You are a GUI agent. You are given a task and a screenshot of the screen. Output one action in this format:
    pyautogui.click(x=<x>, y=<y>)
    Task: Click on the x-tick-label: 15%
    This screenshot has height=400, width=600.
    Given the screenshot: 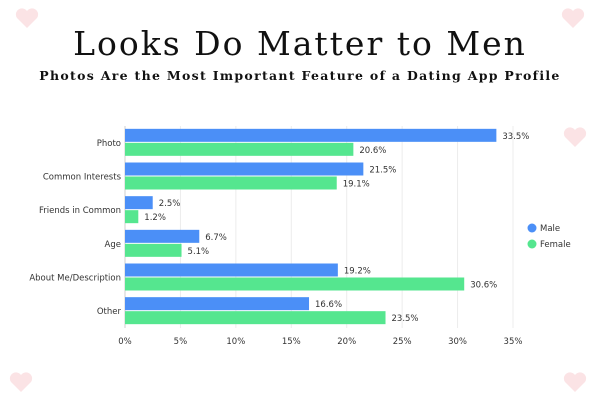 What is the action you would take?
    pyautogui.click(x=291, y=342)
    